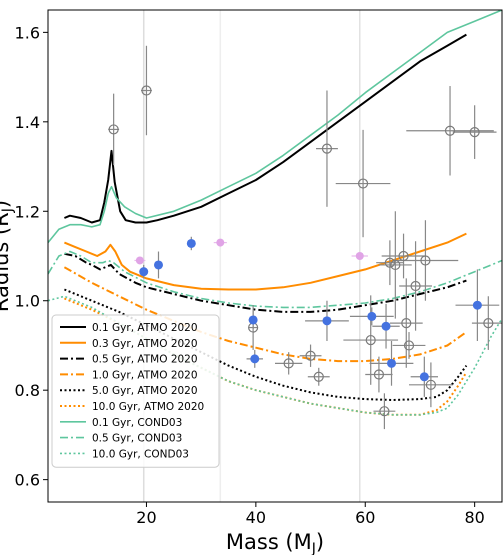 The width and height of the screenshot is (503, 555). Describe the element at coordinates (474, 517) in the screenshot. I see `x-tick-label: 80` at that location.